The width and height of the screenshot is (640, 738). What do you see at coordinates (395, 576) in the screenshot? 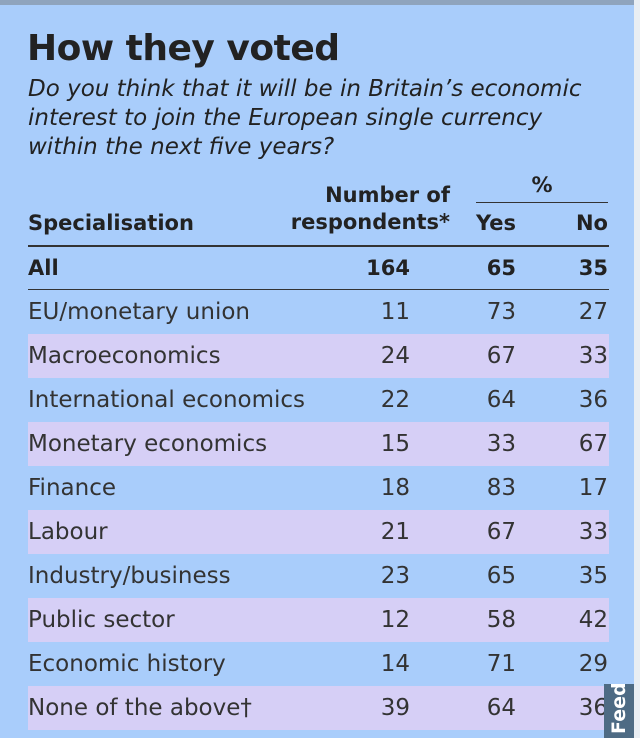
I see `cell-respondents: 23` at bounding box center [395, 576].